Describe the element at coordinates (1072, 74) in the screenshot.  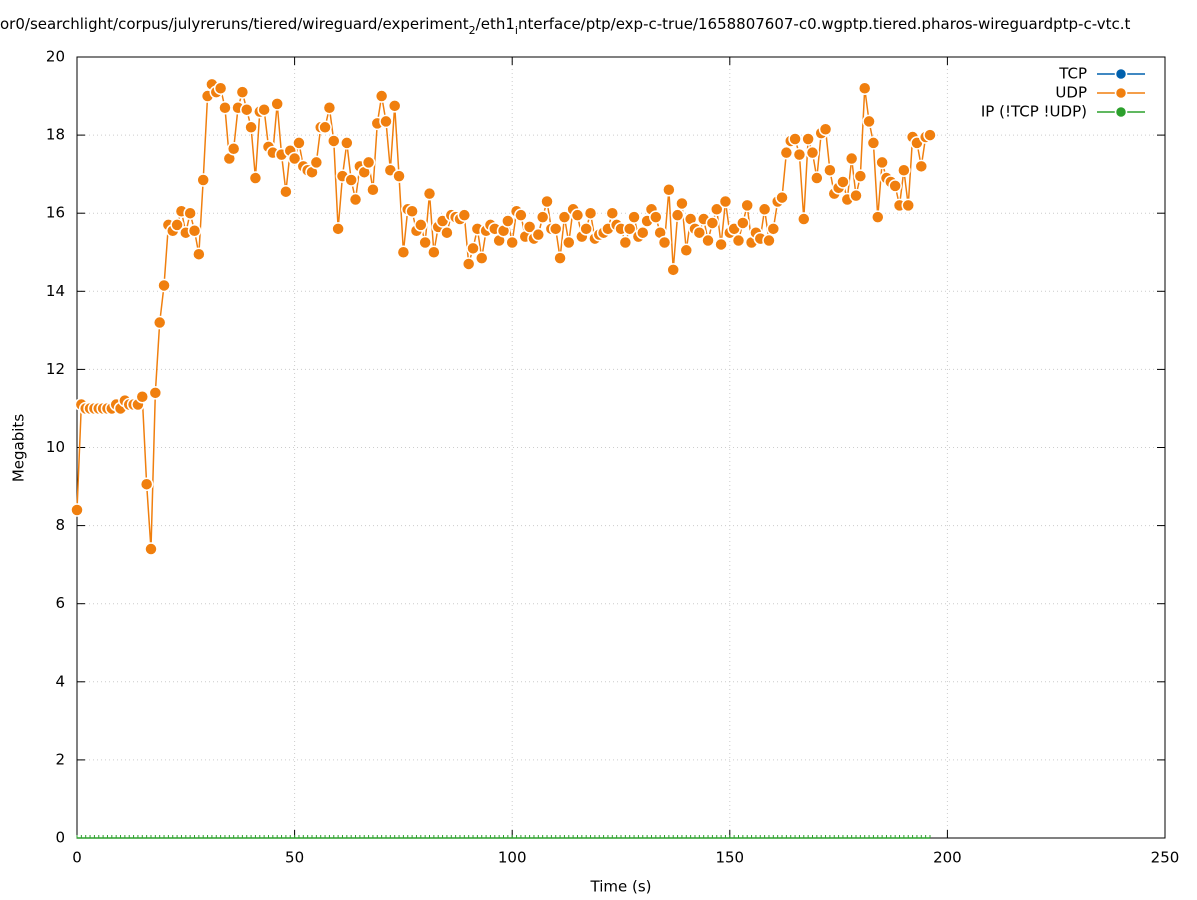
I see `legend-label: TCP` at that location.